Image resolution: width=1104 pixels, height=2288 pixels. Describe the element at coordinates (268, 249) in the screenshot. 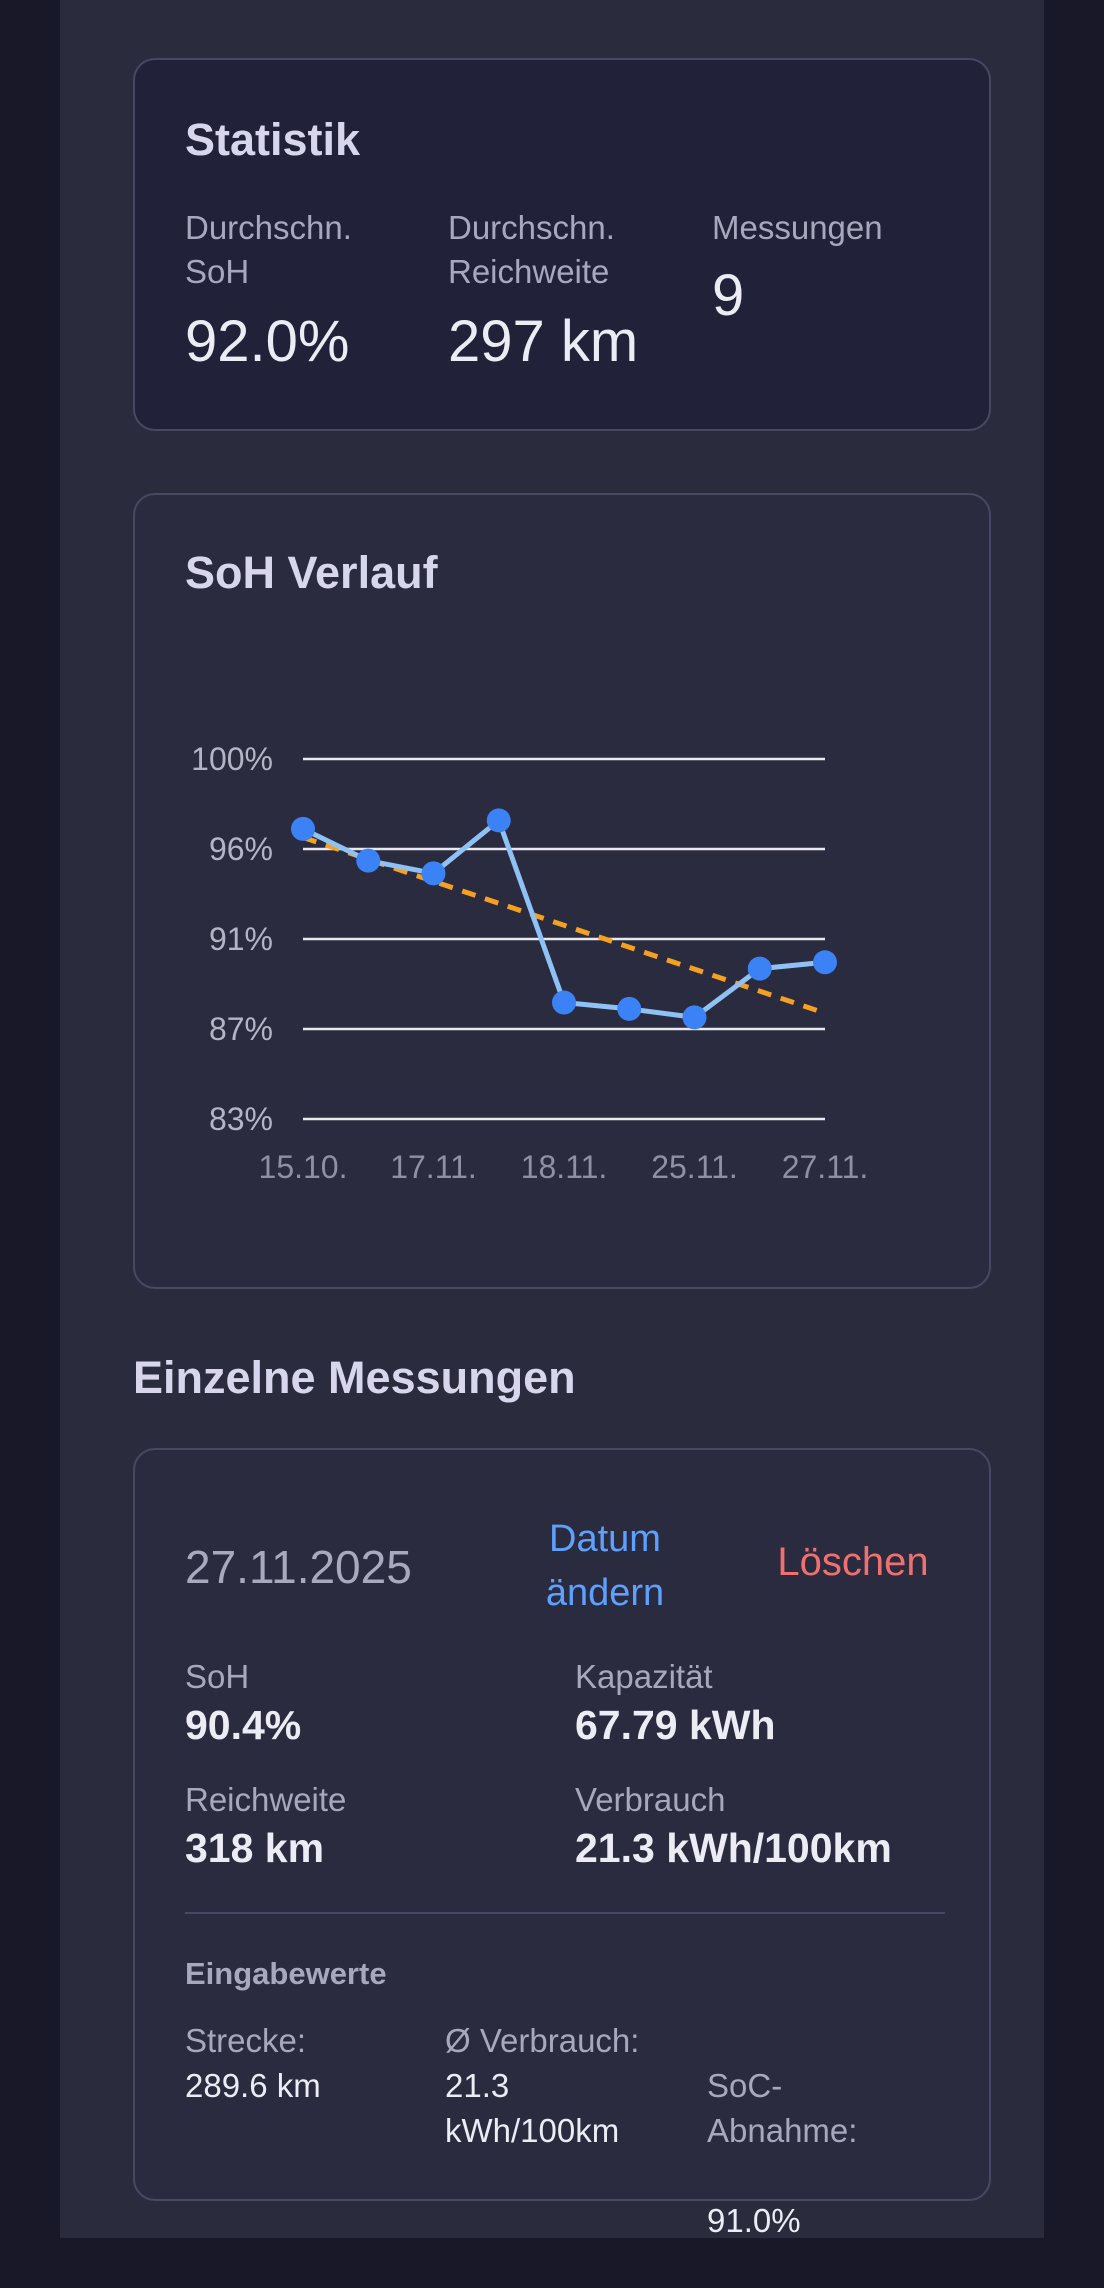

I see `stat-avg-soh-label: Durchschn. SoH` at that location.